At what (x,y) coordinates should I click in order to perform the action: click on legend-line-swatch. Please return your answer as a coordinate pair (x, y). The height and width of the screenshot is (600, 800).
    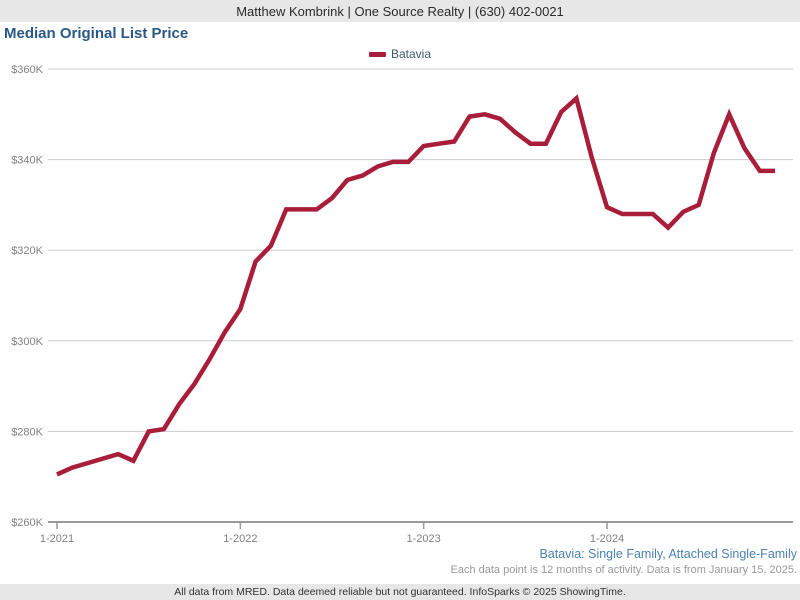
    Looking at the image, I should click on (377, 54).